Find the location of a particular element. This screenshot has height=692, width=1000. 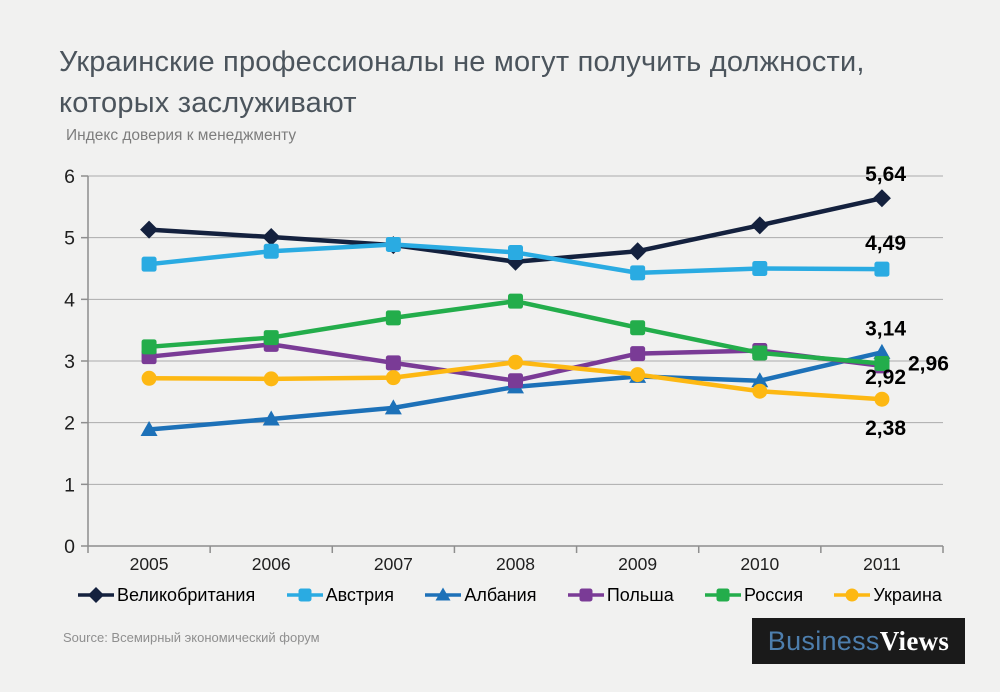

legend-label: Великобритания is located at coordinates (186, 594).